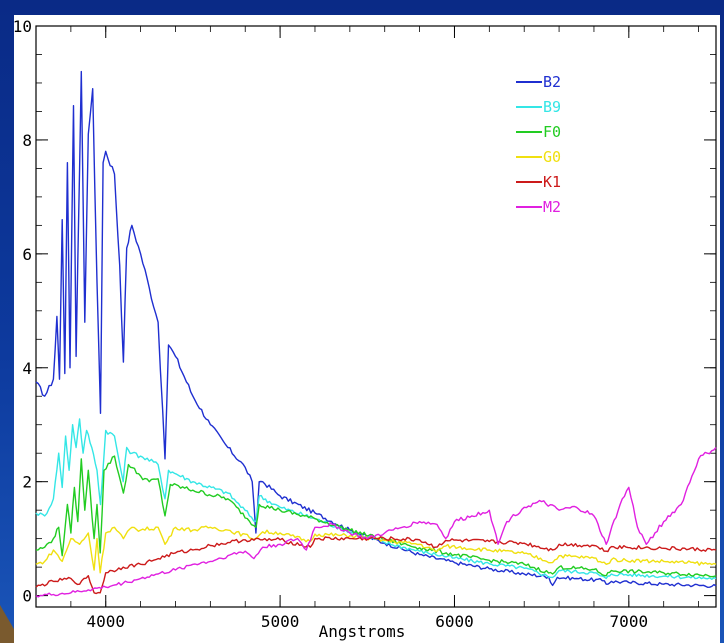 The width and height of the screenshot is (724, 643). What do you see at coordinates (23, 26) in the screenshot?
I see `y-tick-label: 10` at bounding box center [23, 26].